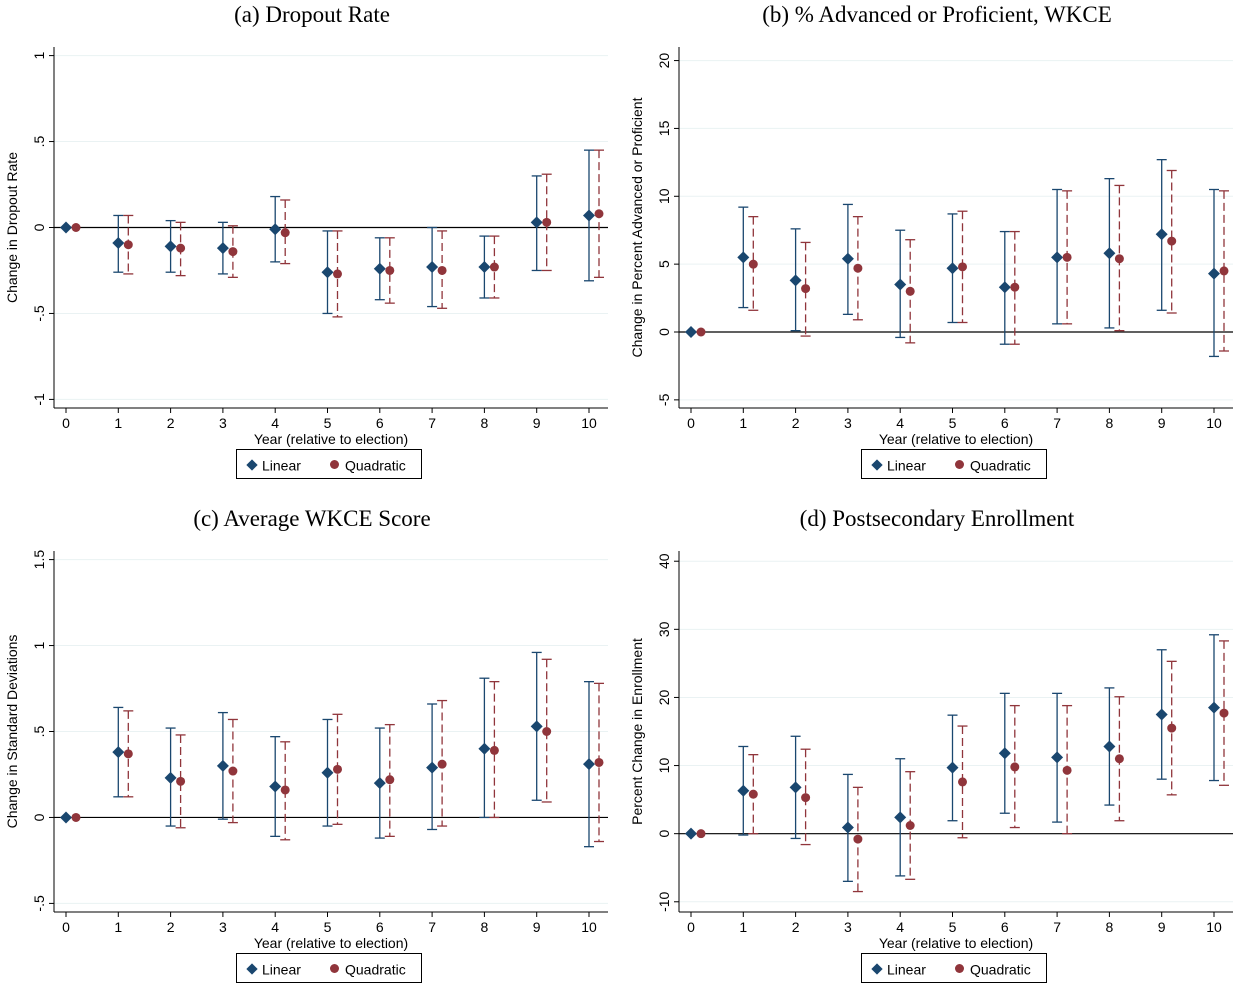 Image resolution: width=1249 pixels, height=1007 pixels. I want to click on chart-title: (b) % Advanced or Proficient, WKCE, so click(937, 14).